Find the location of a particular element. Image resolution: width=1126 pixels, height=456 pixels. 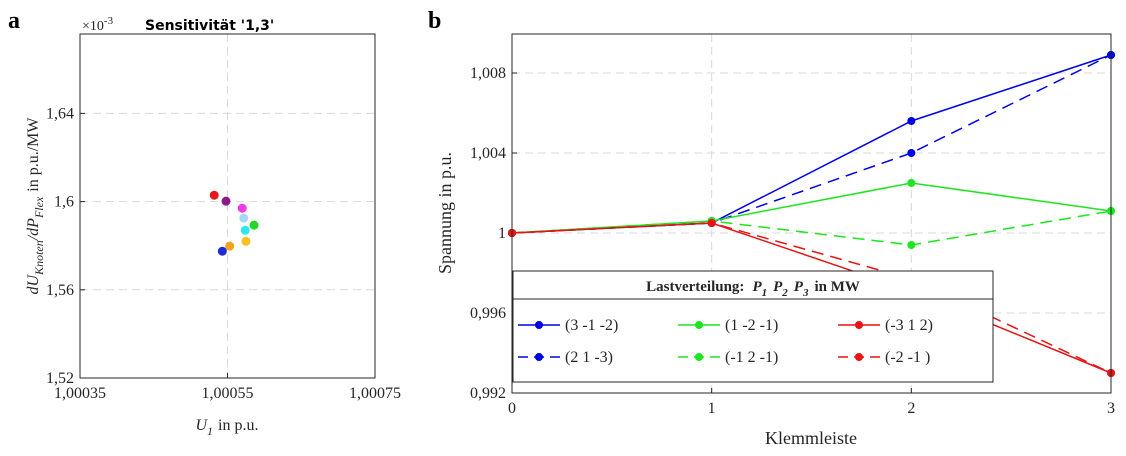

legend-label: (3 -1 -2) is located at coordinates (591, 325).